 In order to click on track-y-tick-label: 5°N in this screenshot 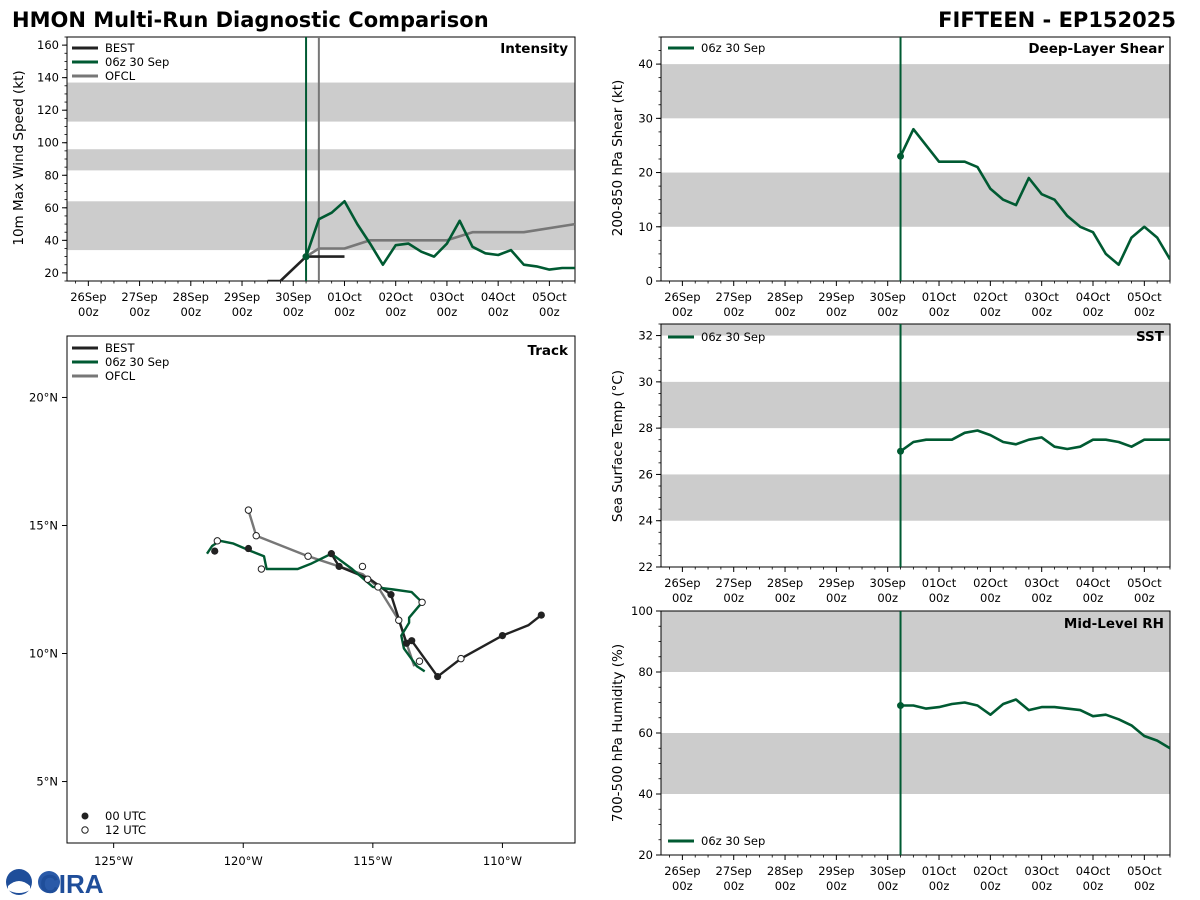, I will do `click(47, 782)`.